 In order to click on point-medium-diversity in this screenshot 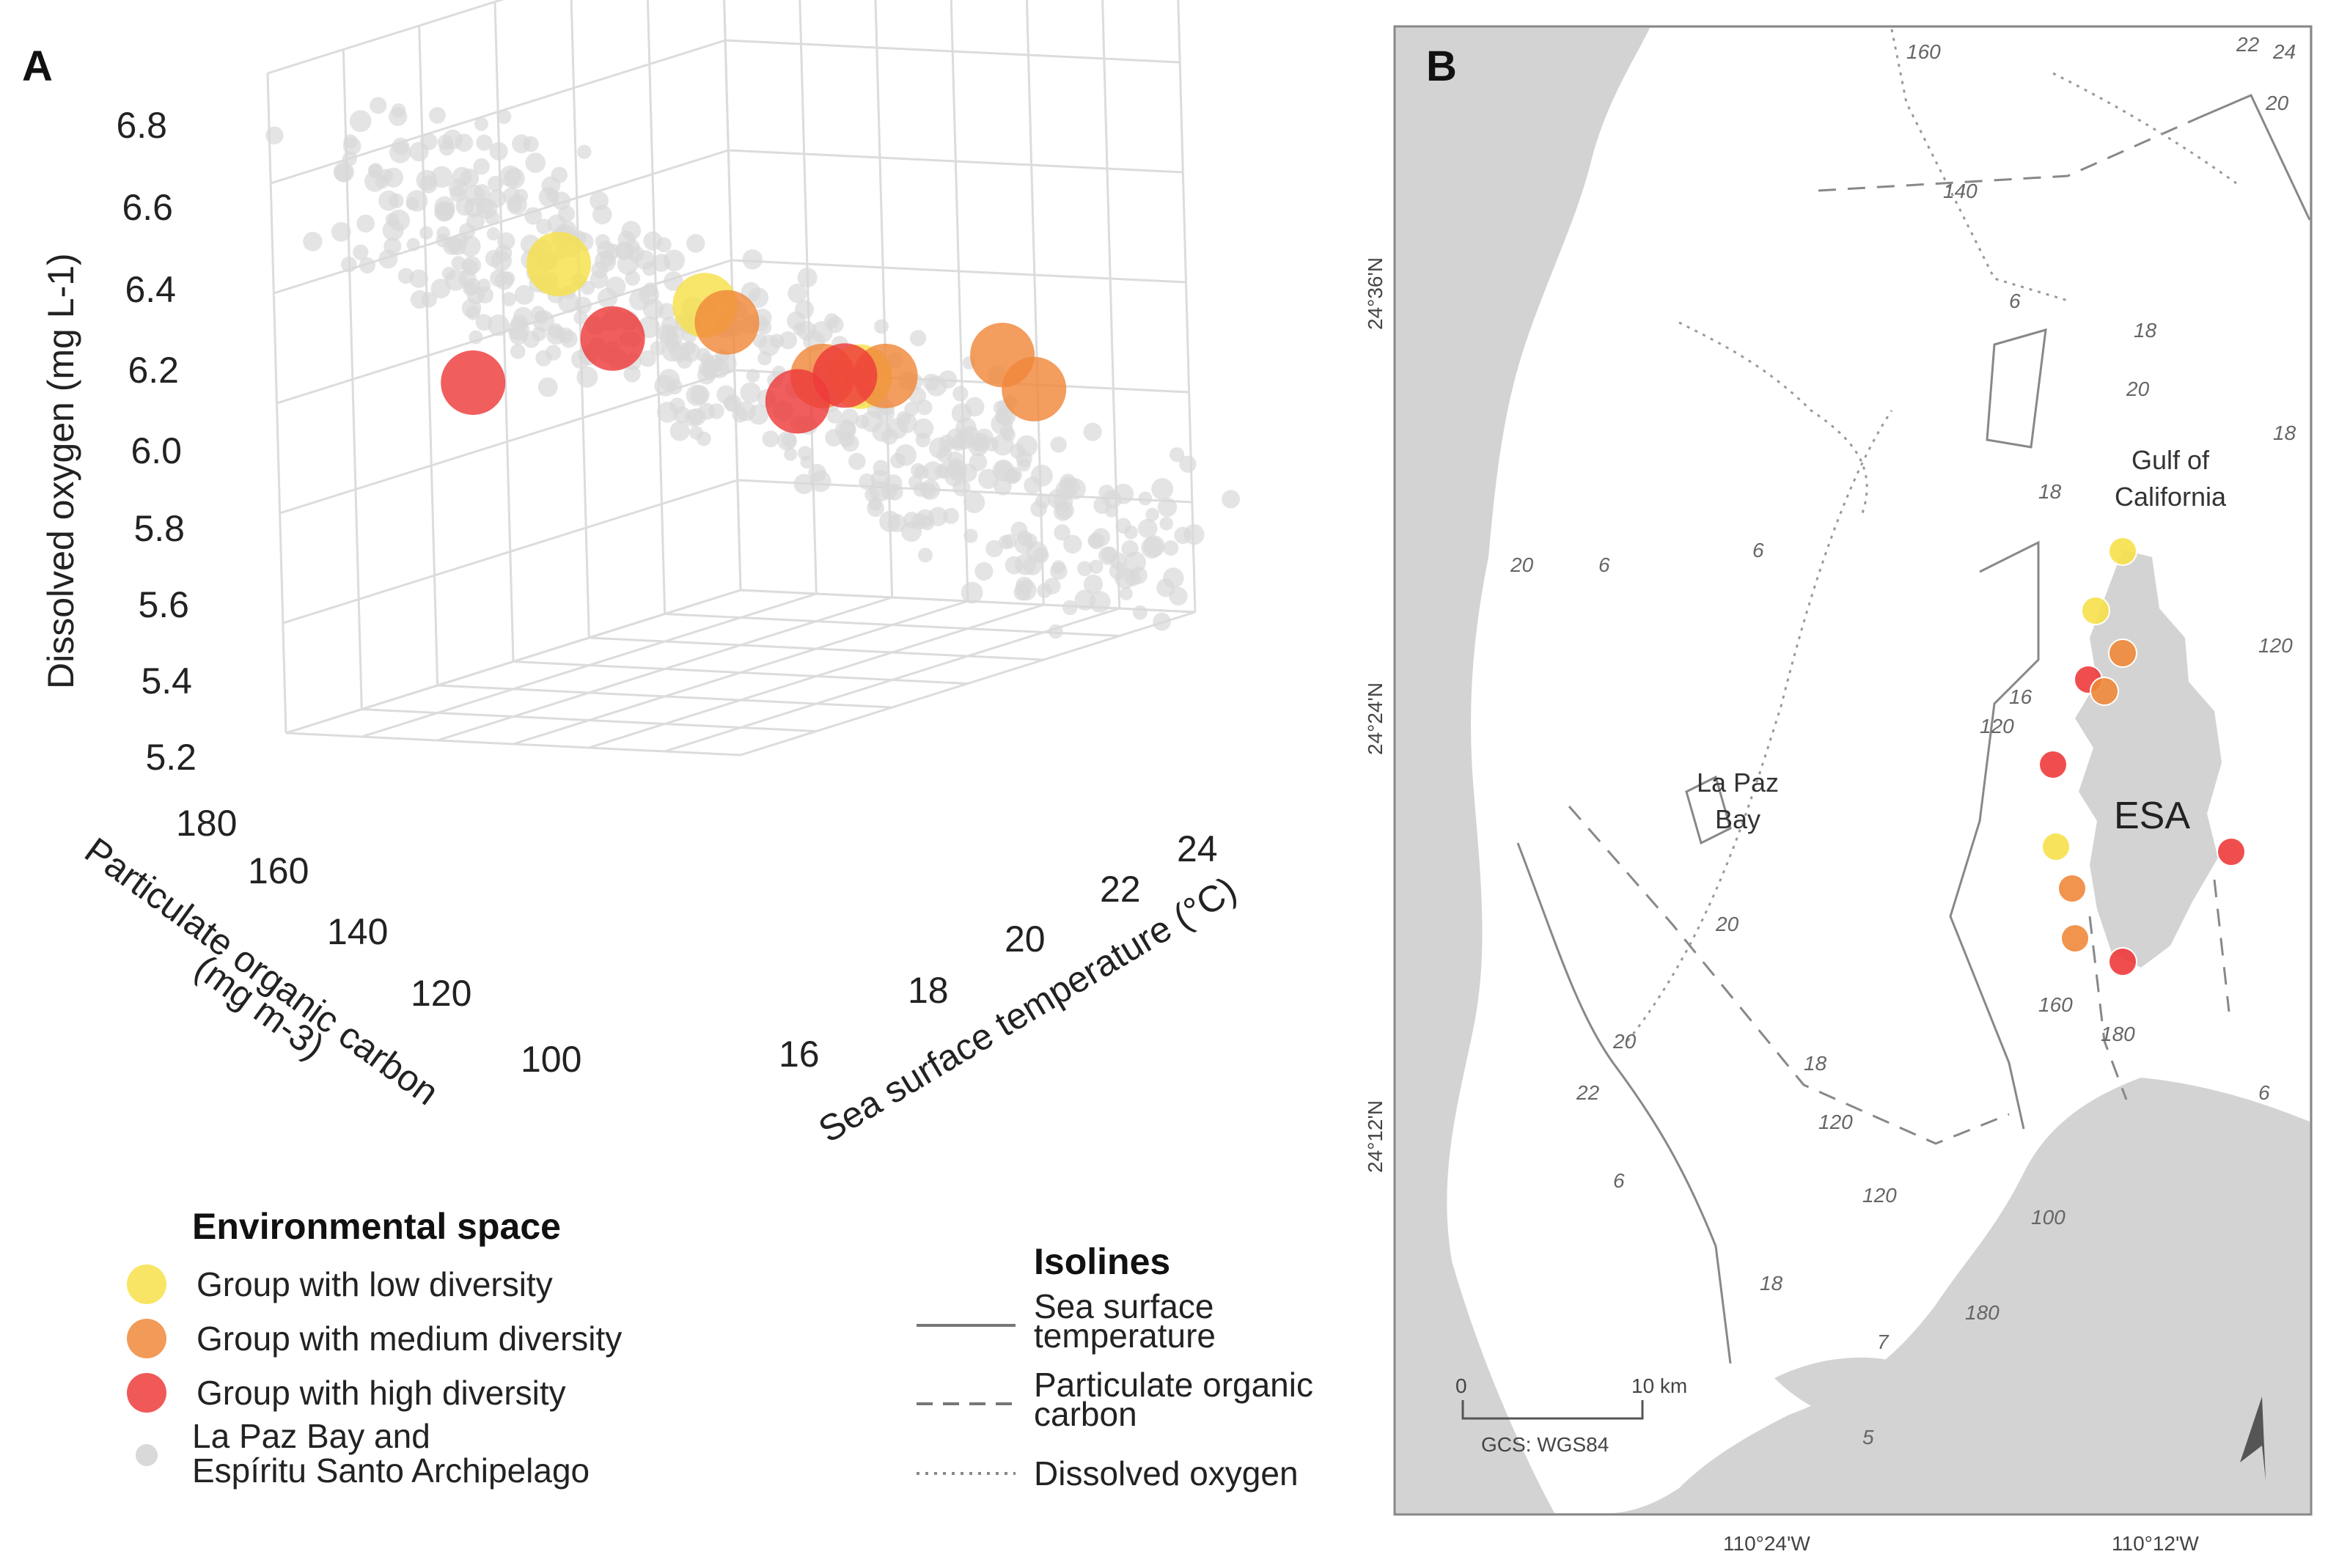, I will do `click(1034, 389)`.